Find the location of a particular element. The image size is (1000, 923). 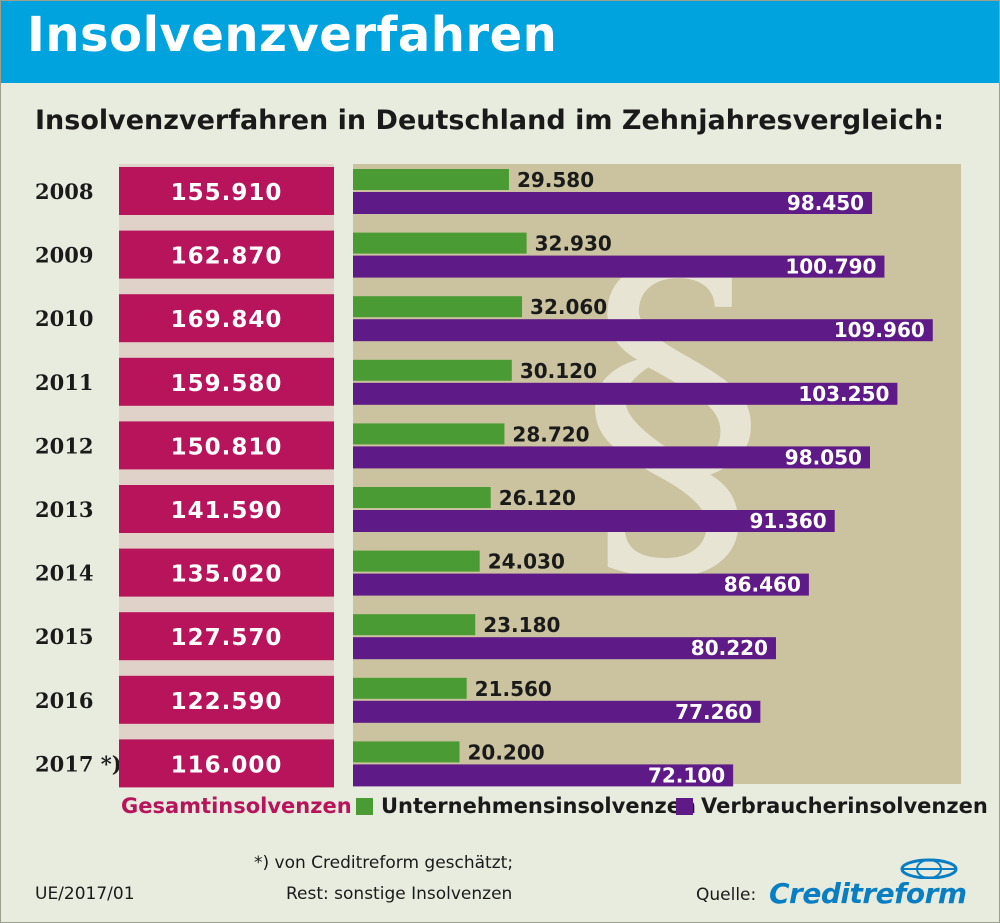

business-value-label: 28.720 is located at coordinates (550, 434).